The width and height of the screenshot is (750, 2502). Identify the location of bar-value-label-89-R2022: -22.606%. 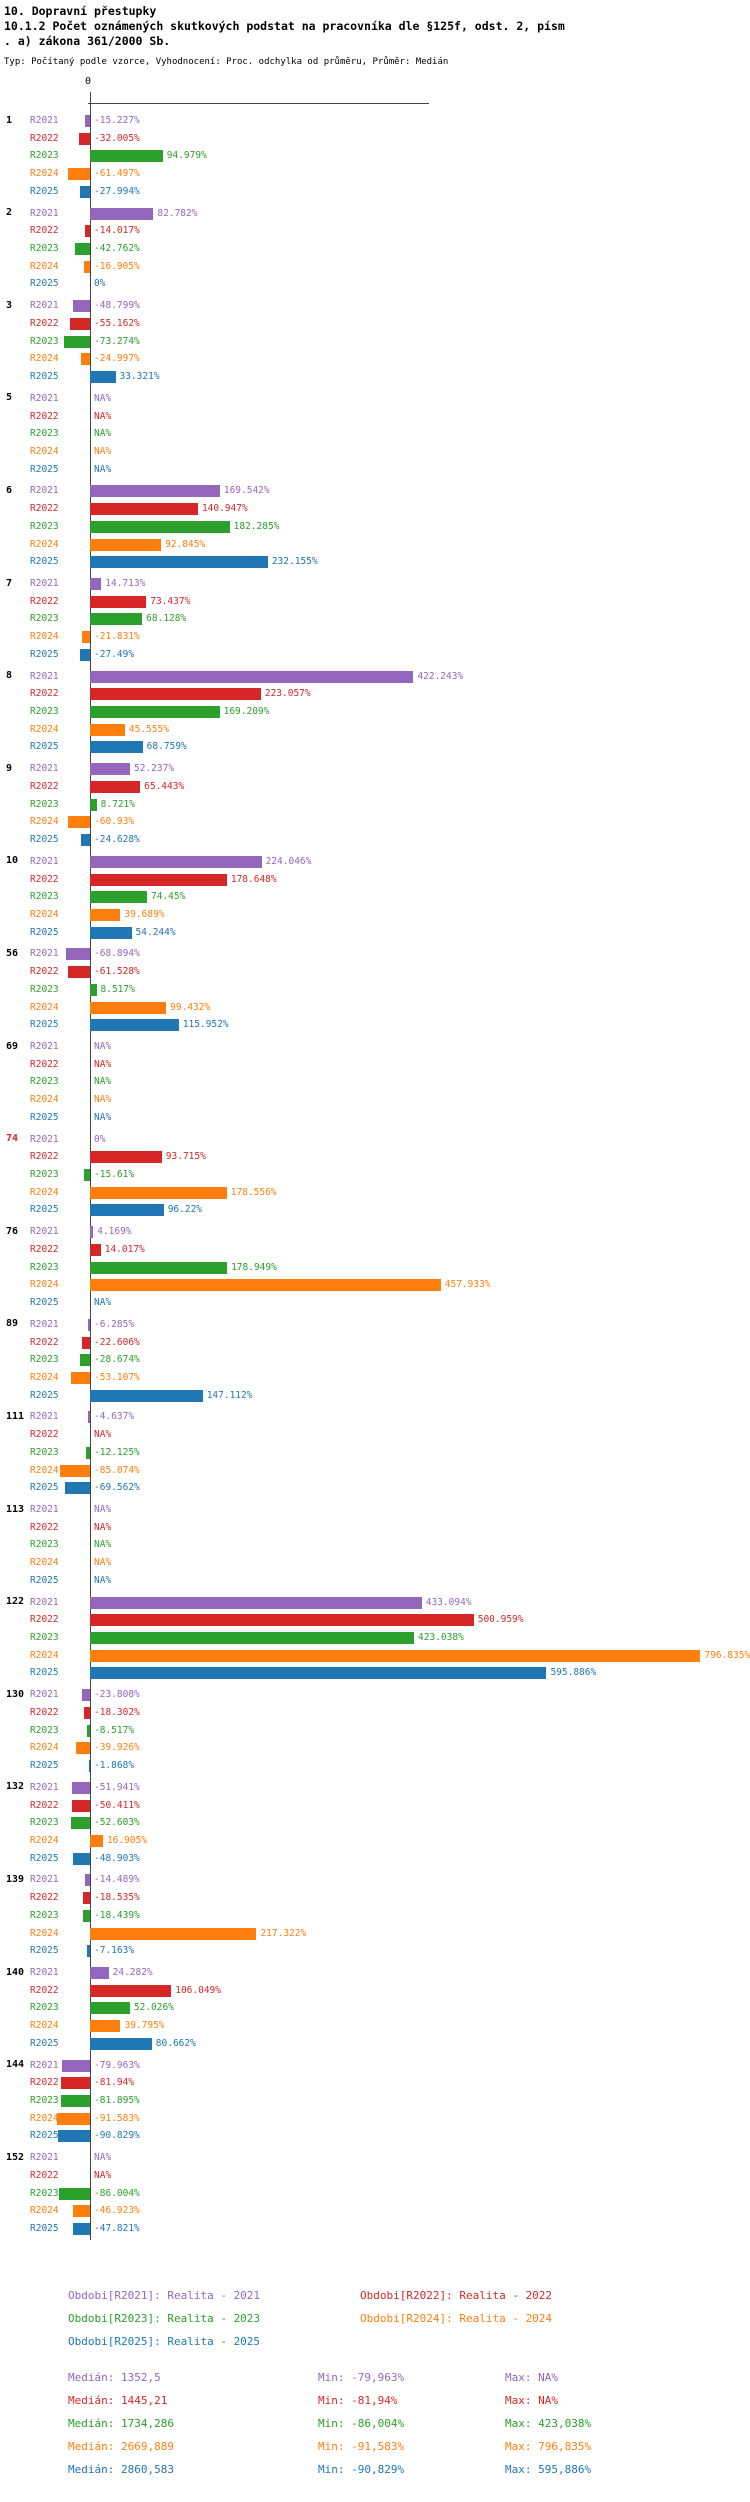
(117, 1342).